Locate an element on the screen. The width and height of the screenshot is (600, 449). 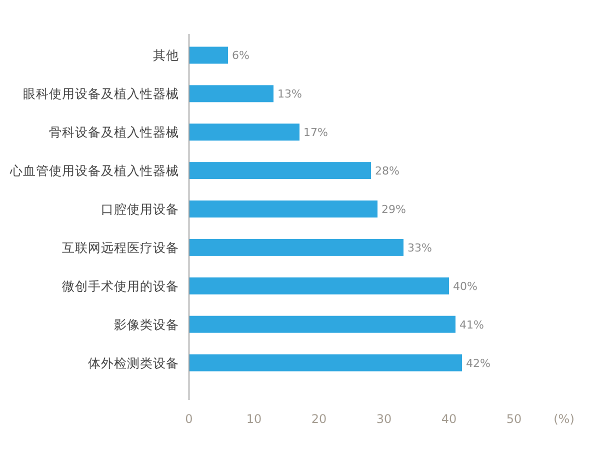
data-label: 40% is located at coordinates (465, 286).